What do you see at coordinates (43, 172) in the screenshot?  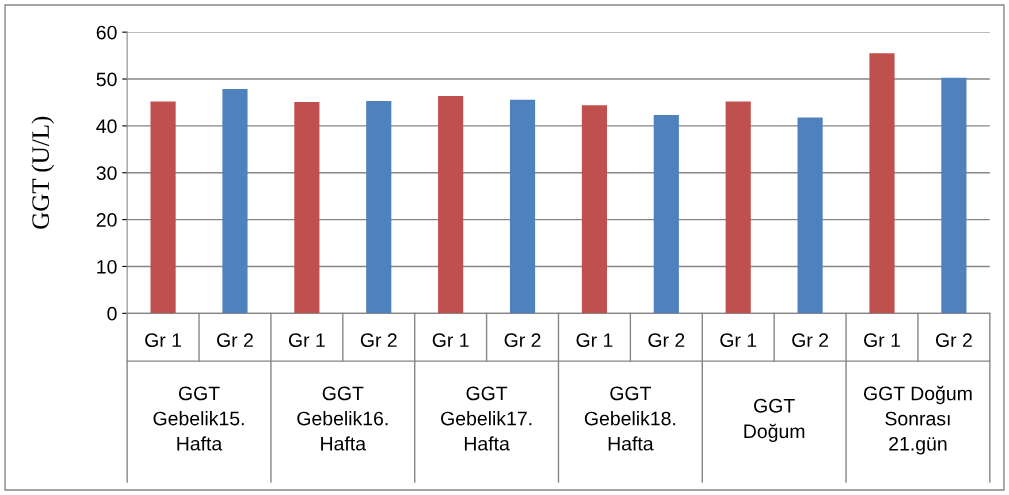 I see `y-axis-title: GGT (U/L)` at bounding box center [43, 172].